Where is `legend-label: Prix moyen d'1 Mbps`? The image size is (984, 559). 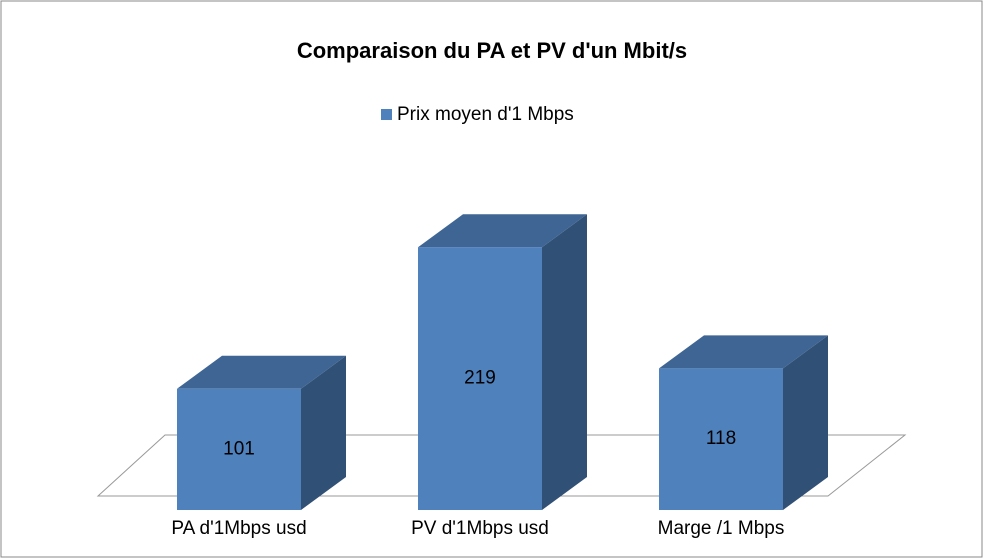 legend-label: Prix moyen d'1 Mbps is located at coordinates (485, 114).